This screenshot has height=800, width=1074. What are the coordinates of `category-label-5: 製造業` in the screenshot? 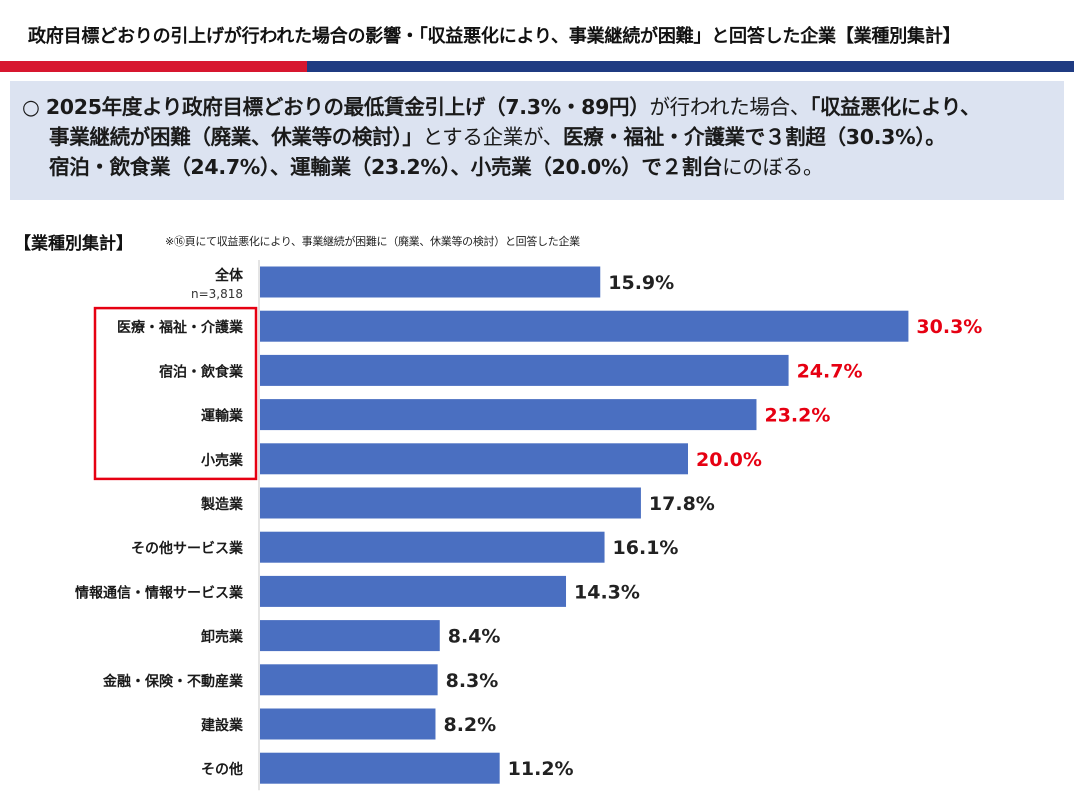 It's located at (222, 504).